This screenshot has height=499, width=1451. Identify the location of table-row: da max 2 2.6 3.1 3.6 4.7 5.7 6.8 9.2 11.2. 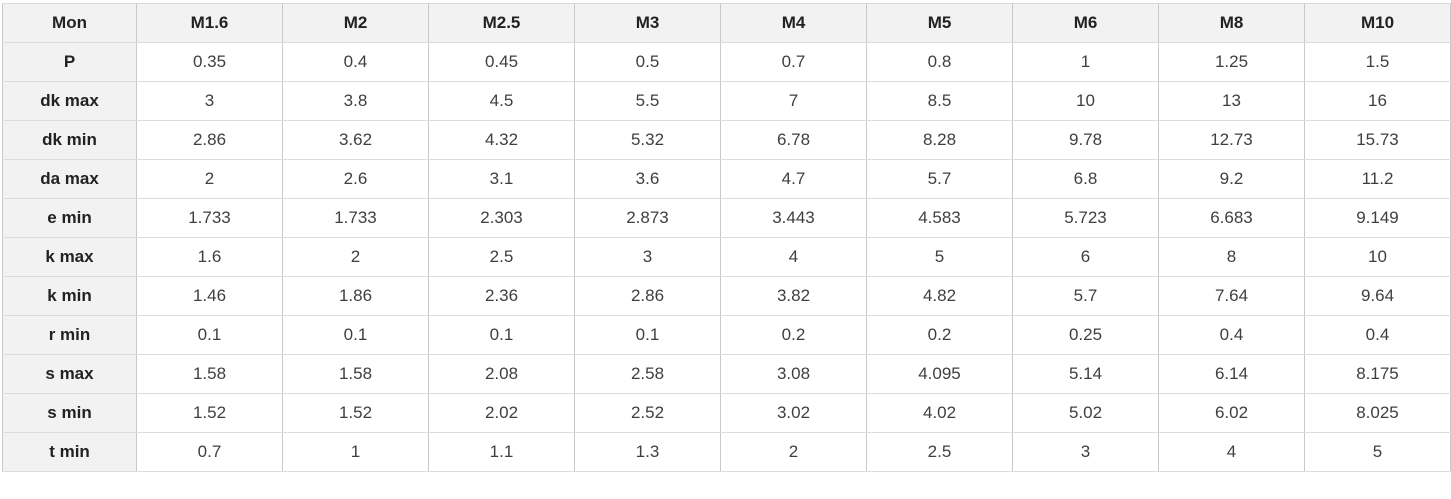
(726, 179).